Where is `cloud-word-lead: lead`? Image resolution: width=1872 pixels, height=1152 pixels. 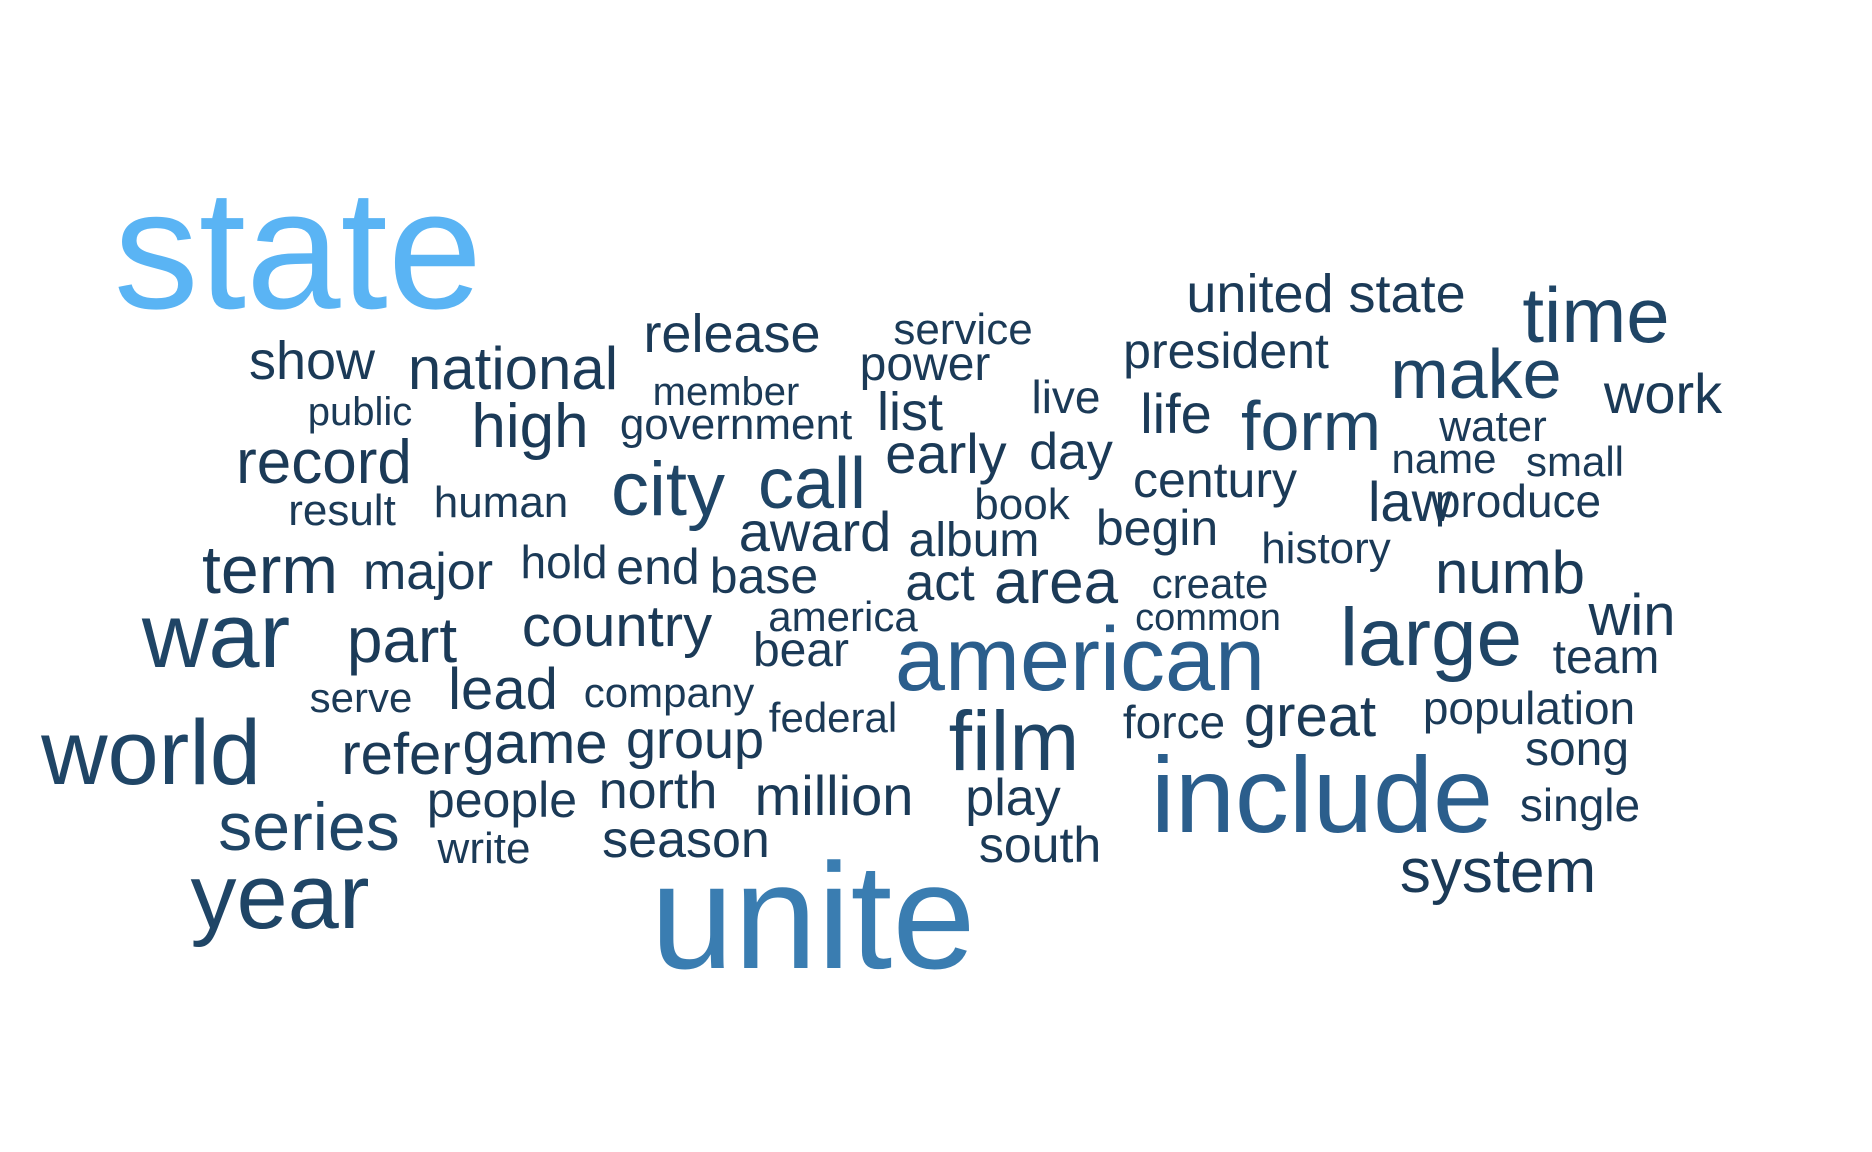 cloud-word-lead: lead is located at coordinates (503, 689).